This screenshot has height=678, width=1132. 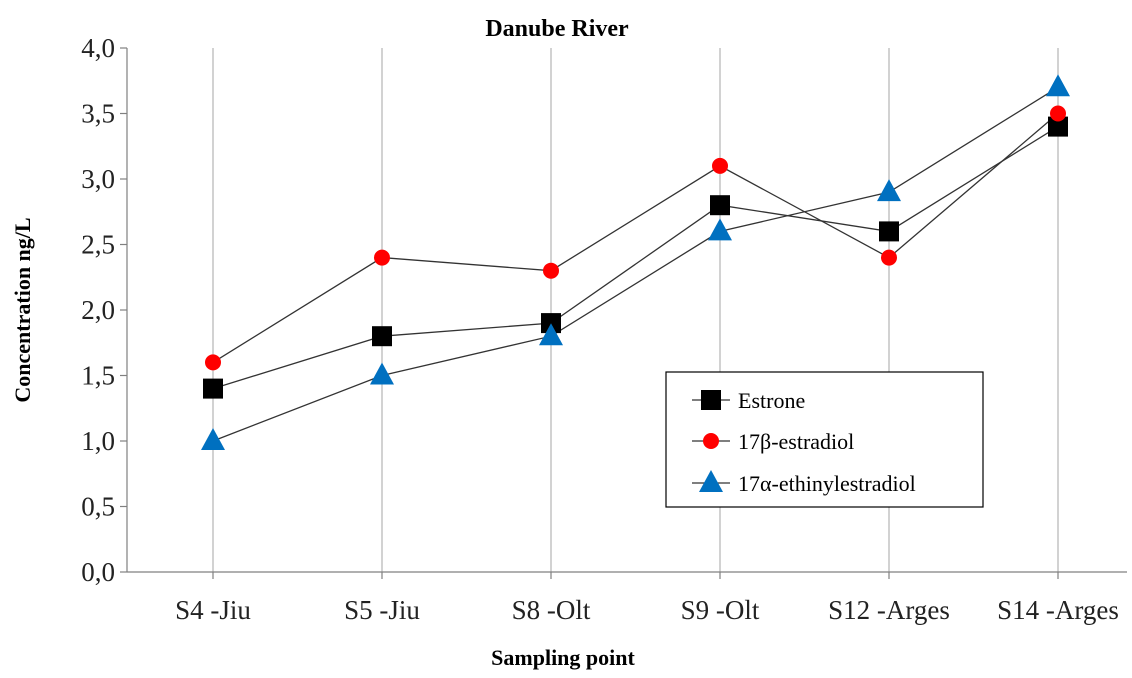 I want to click on x-tick-label: S4 -Jiu, so click(x=213, y=610).